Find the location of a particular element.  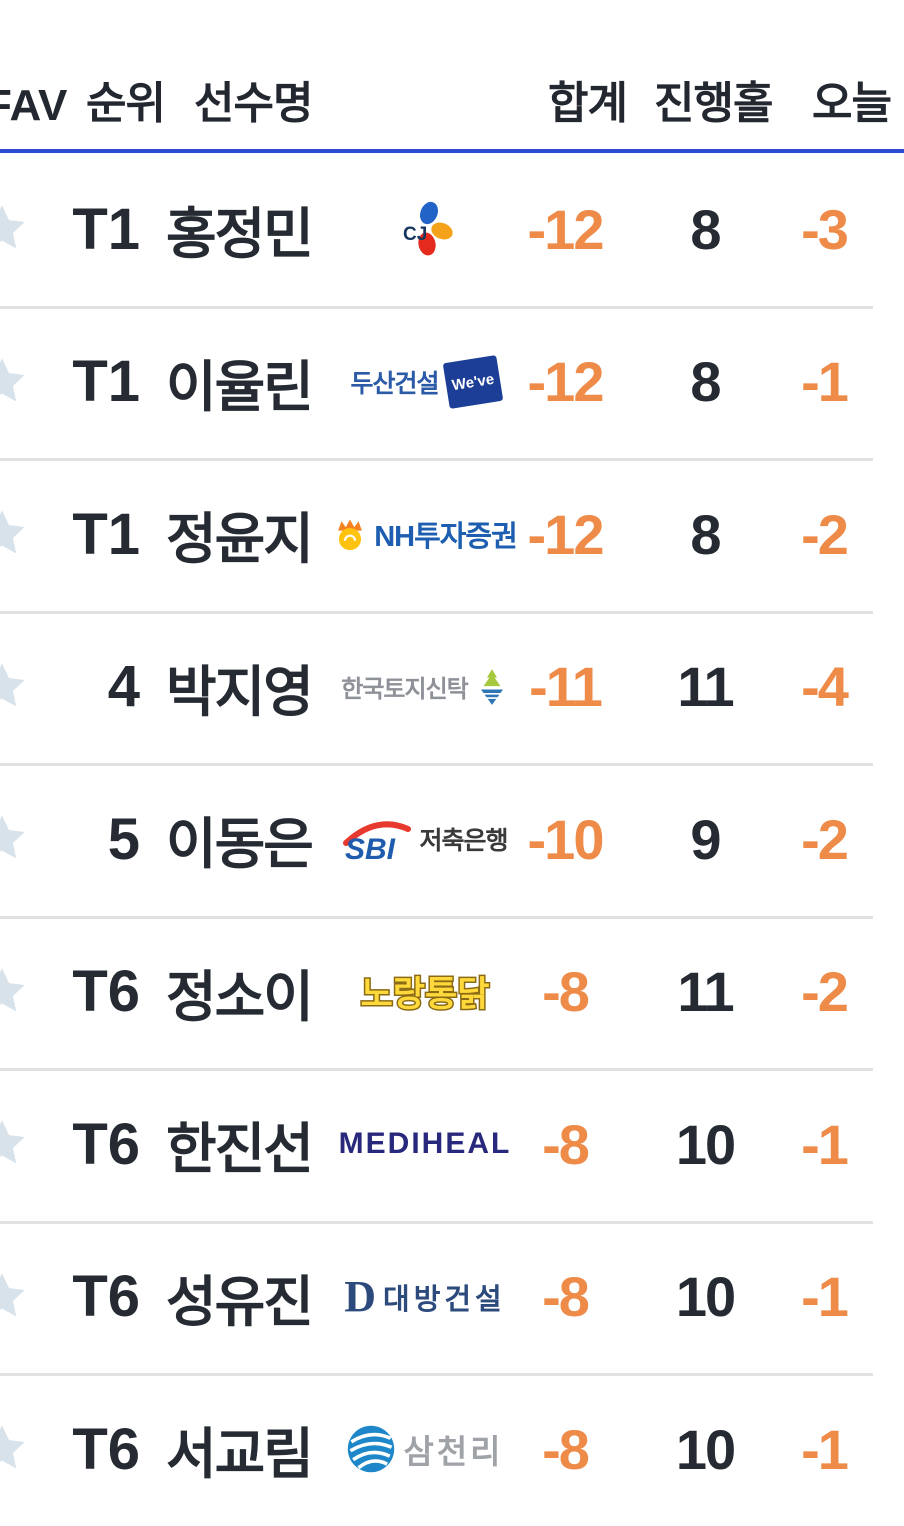

norang-logo-icon: 노랑통닭 is located at coordinates (425, 994).